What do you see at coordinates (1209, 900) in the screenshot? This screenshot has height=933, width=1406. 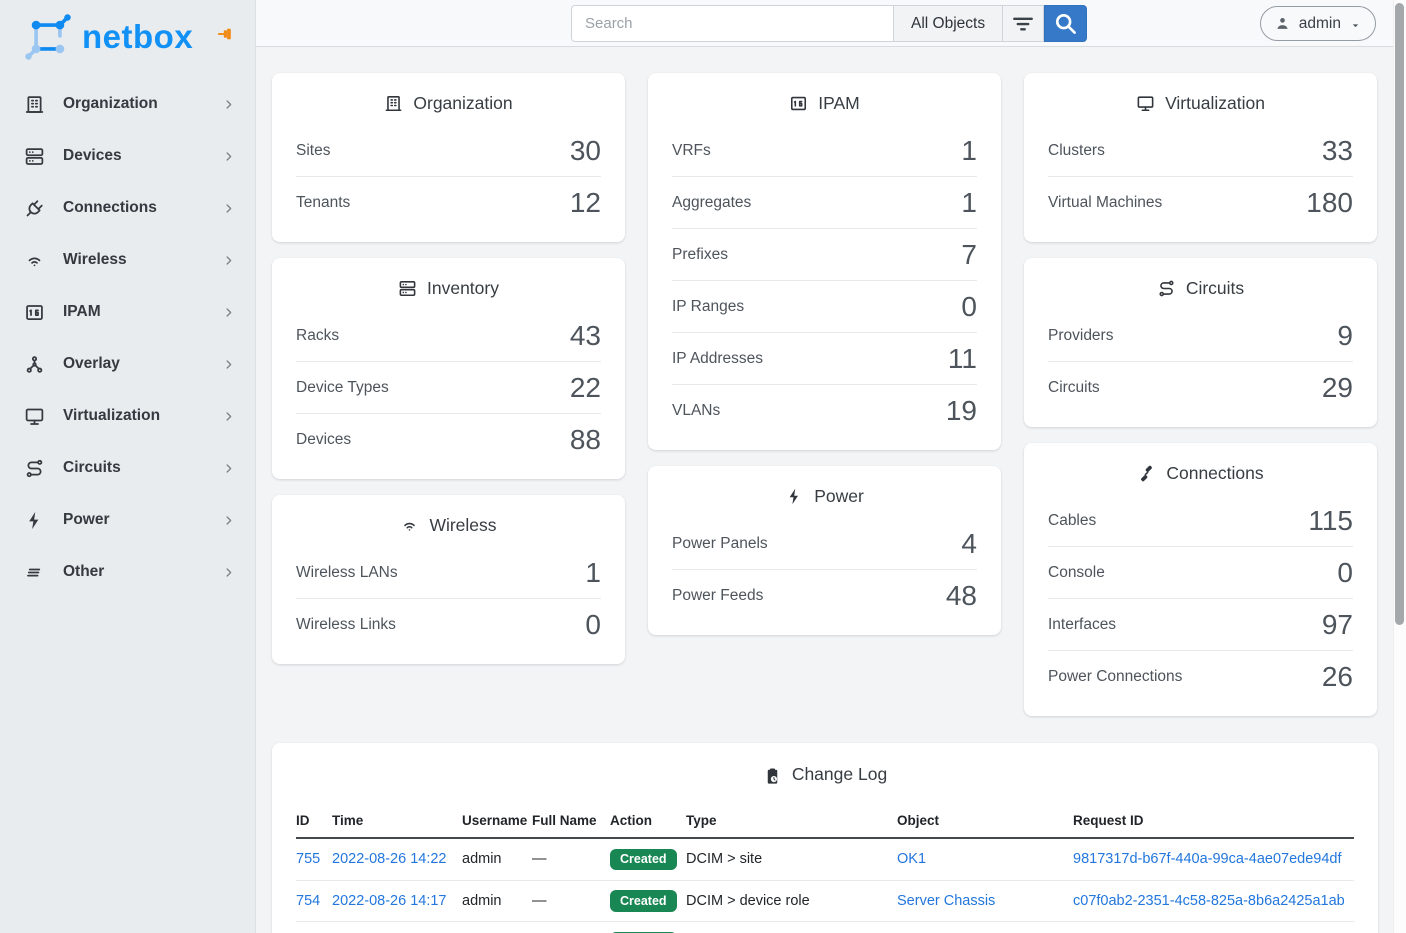 I see `change-request-id-link: c07f0ab2-2351-4c58-825a-8b6a2425a1ab` at bounding box center [1209, 900].